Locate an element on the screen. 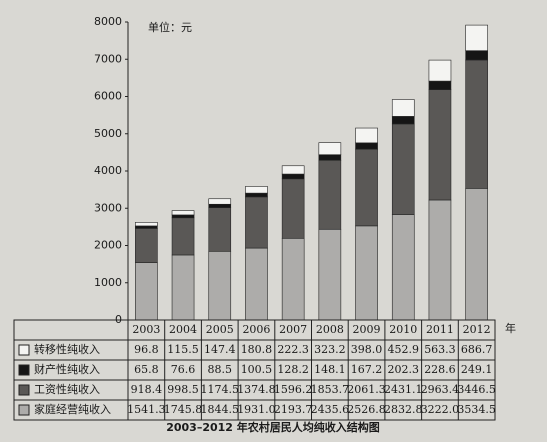  y-tick-label: 8000 is located at coordinates (108, 21).